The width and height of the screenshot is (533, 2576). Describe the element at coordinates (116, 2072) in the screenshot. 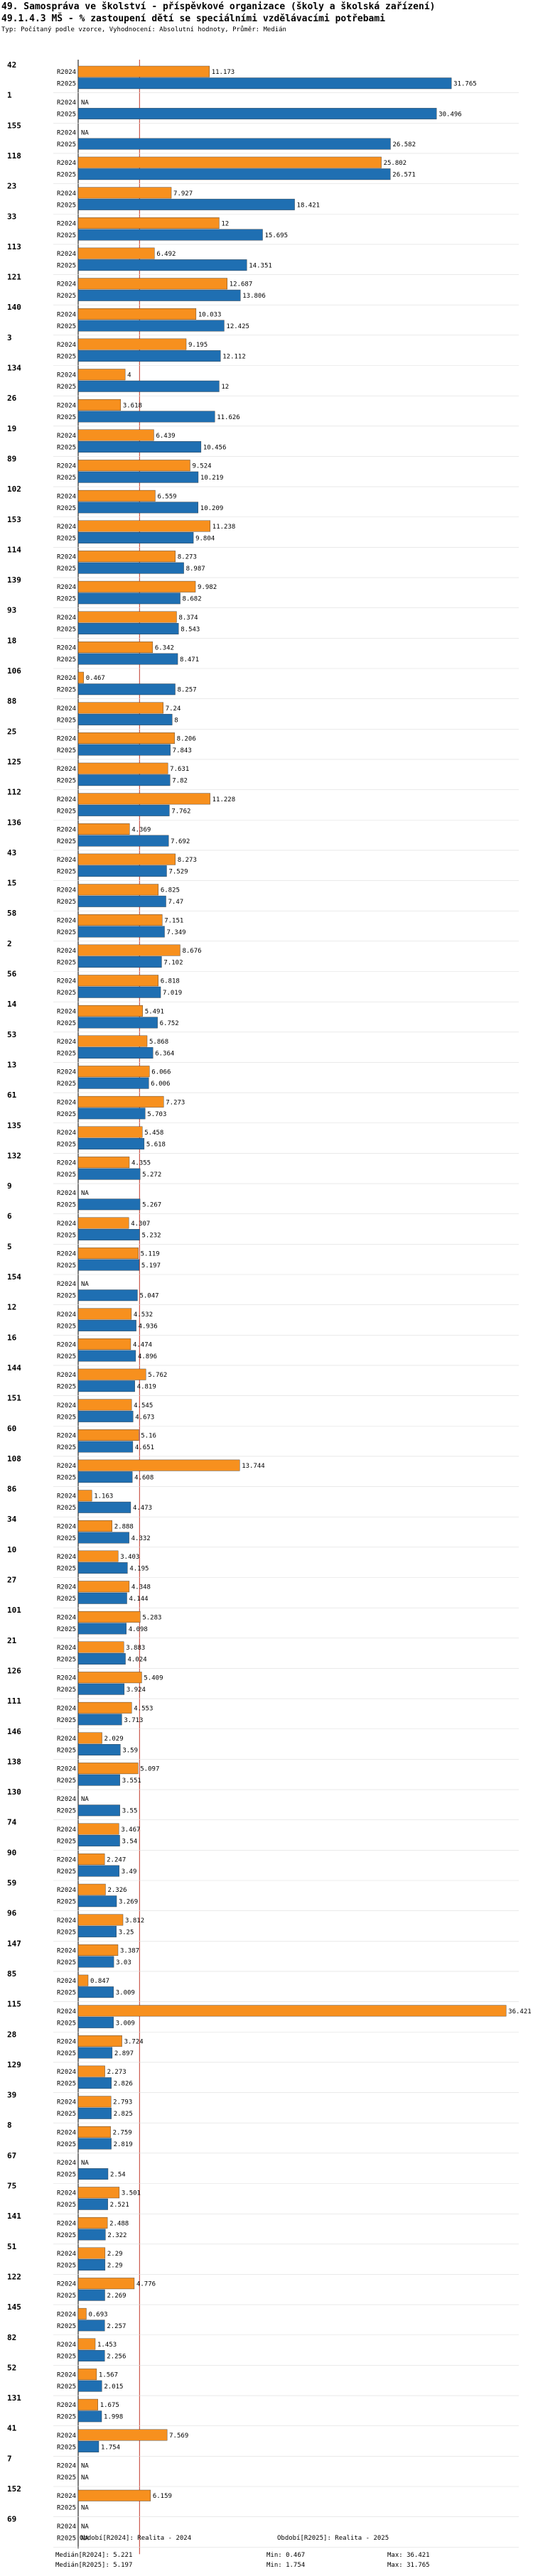

I see `data-label: 2.273` at that location.